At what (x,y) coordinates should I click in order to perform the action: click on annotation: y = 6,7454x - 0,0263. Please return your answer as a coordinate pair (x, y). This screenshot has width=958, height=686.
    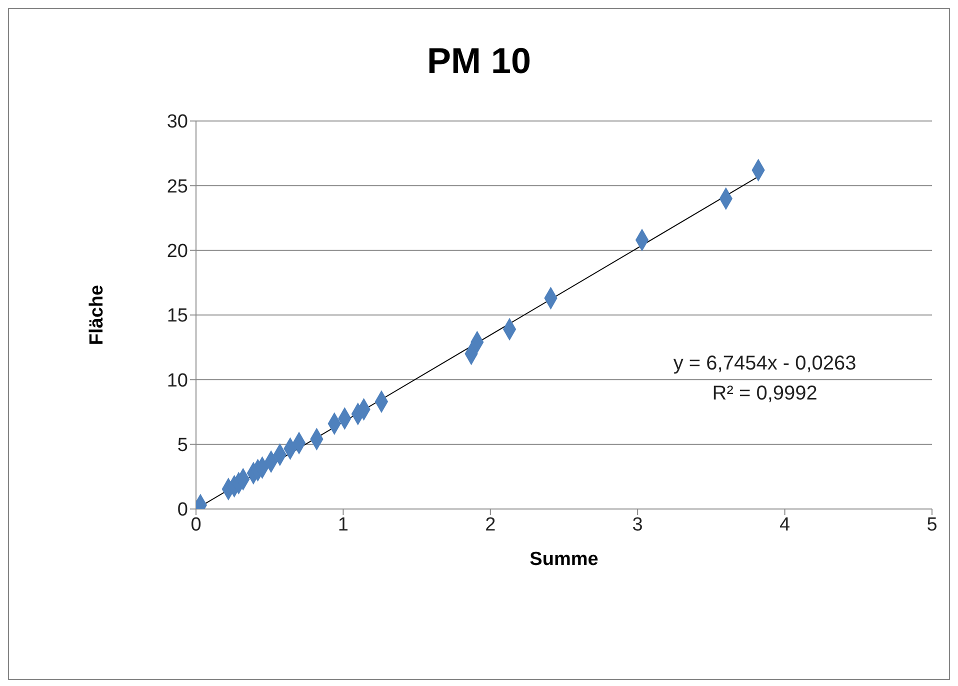
    Looking at the image, I should click on (764, 363).